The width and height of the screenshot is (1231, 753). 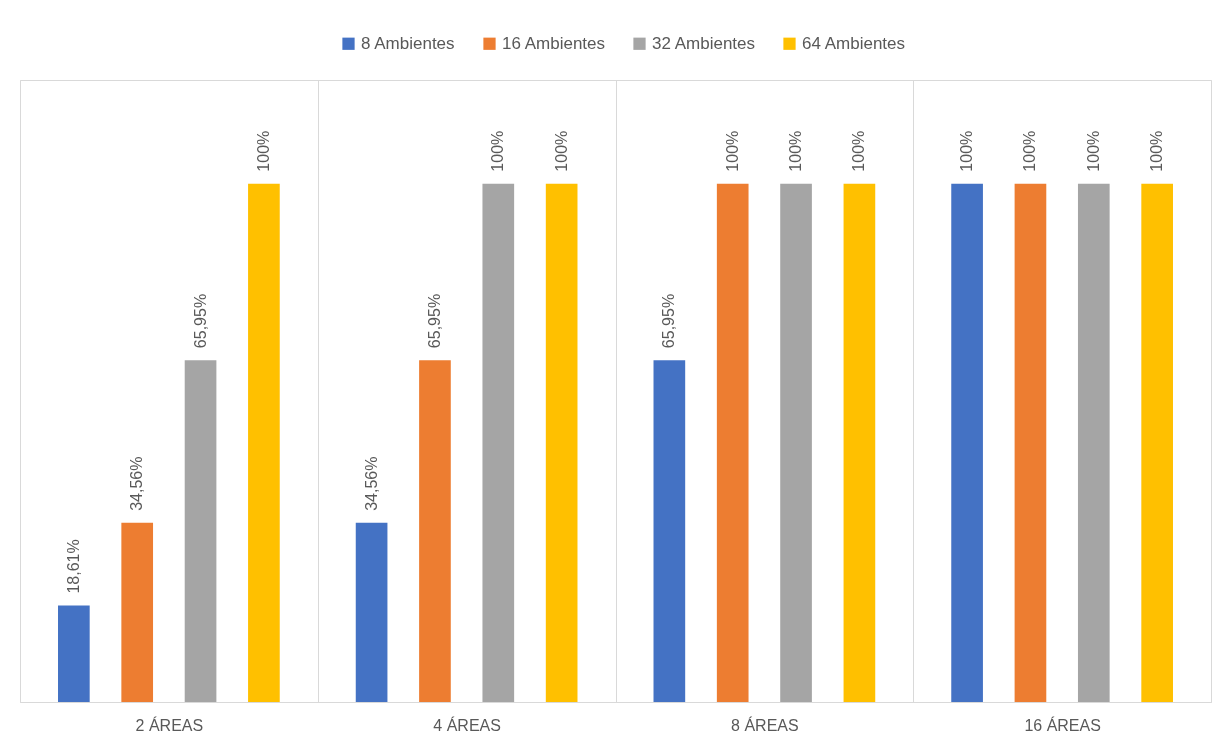 What do you see at coordinates (169, 724) in the screenshot?
I see `x-tick-label: 2 ÁREAS` at bounding box center [169, 724].